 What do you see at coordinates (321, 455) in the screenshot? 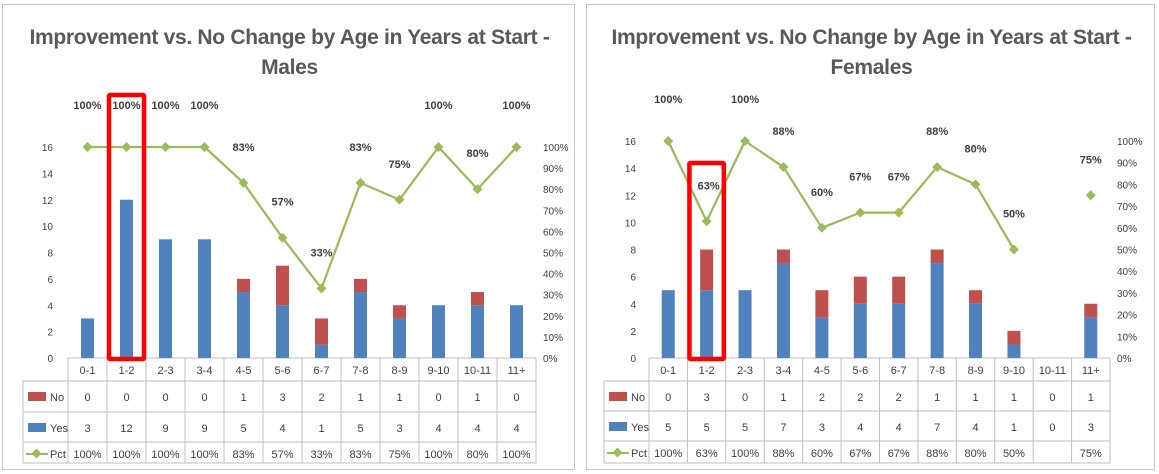
I see `table-cell-pct: 33%` at bounding box center [321, 455].